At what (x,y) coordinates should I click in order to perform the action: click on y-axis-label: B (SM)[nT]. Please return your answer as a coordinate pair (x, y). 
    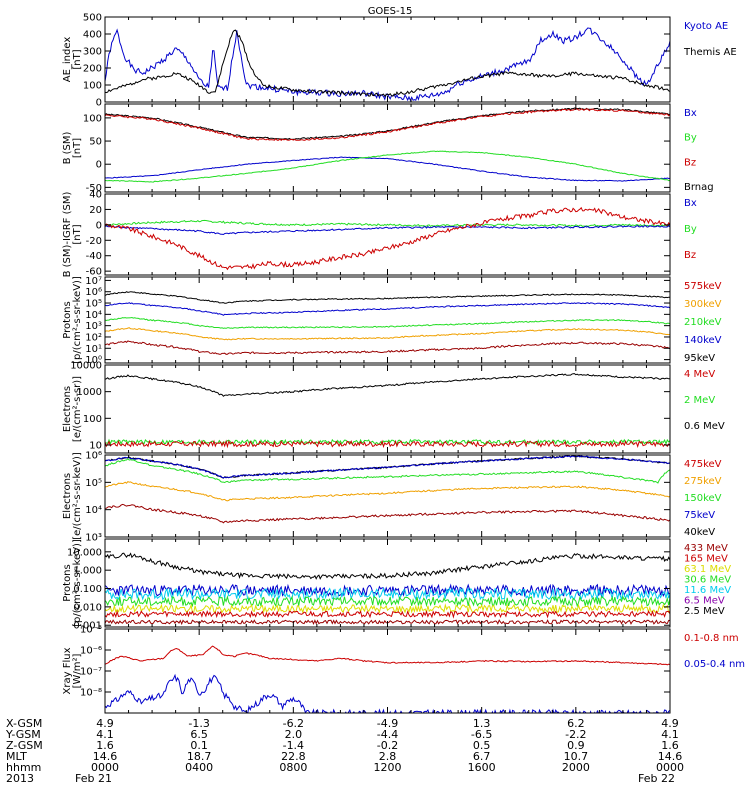
    Looking at the image, I should click on (72, 147).